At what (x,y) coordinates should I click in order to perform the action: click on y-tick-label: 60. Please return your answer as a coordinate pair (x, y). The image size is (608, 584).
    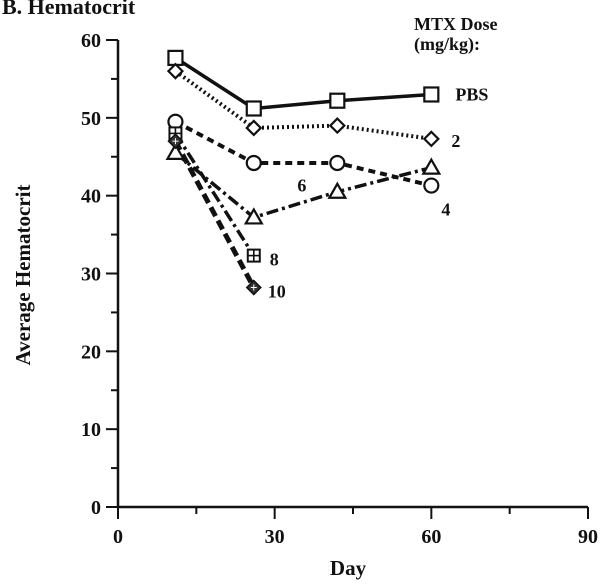
    Looking at the image, I should click on (91, 41).